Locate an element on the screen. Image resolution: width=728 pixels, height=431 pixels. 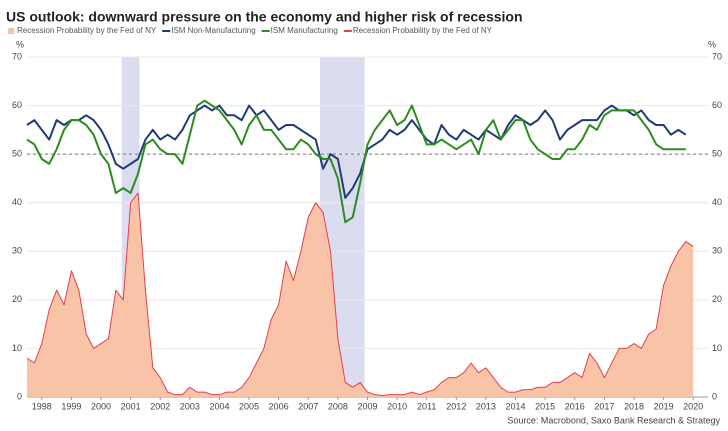
legend-label: ISM Manufacturing is located at coordinates (304, 30).